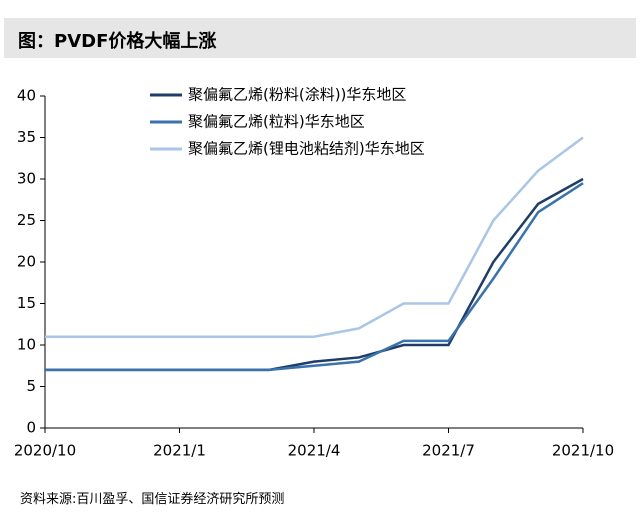  What do you see at coordinates (448, 451) in the screenshot?
I see `x-tick-label: 2021/7` at bounding box center [448, 451].